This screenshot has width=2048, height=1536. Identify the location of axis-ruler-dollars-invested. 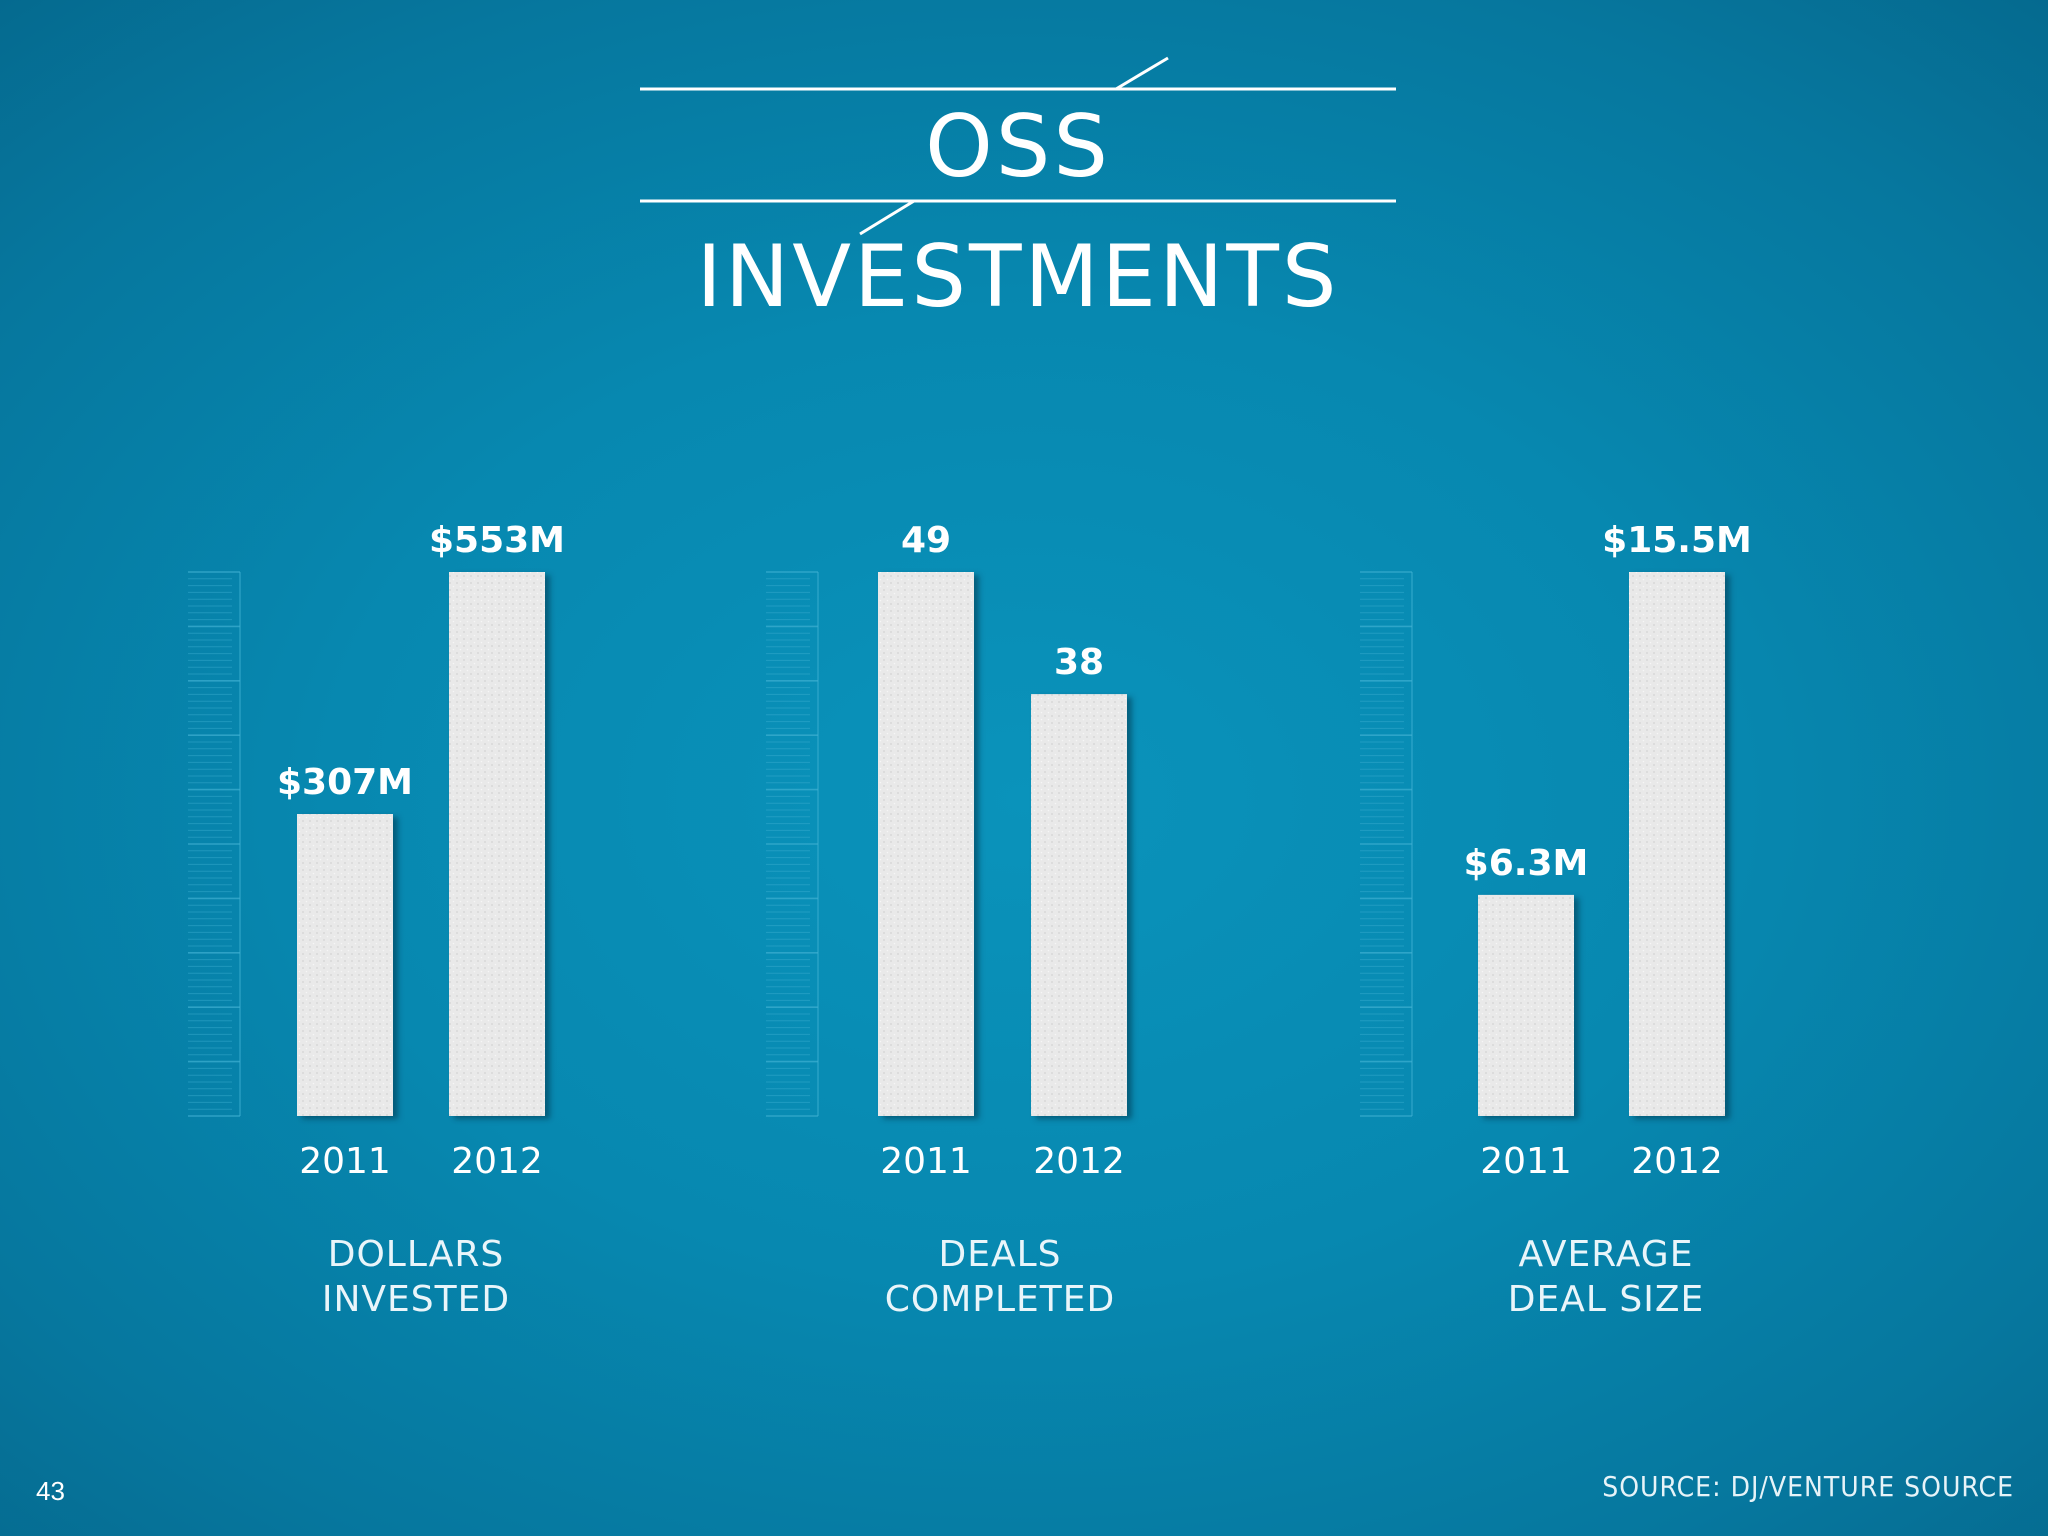
(214, 844).